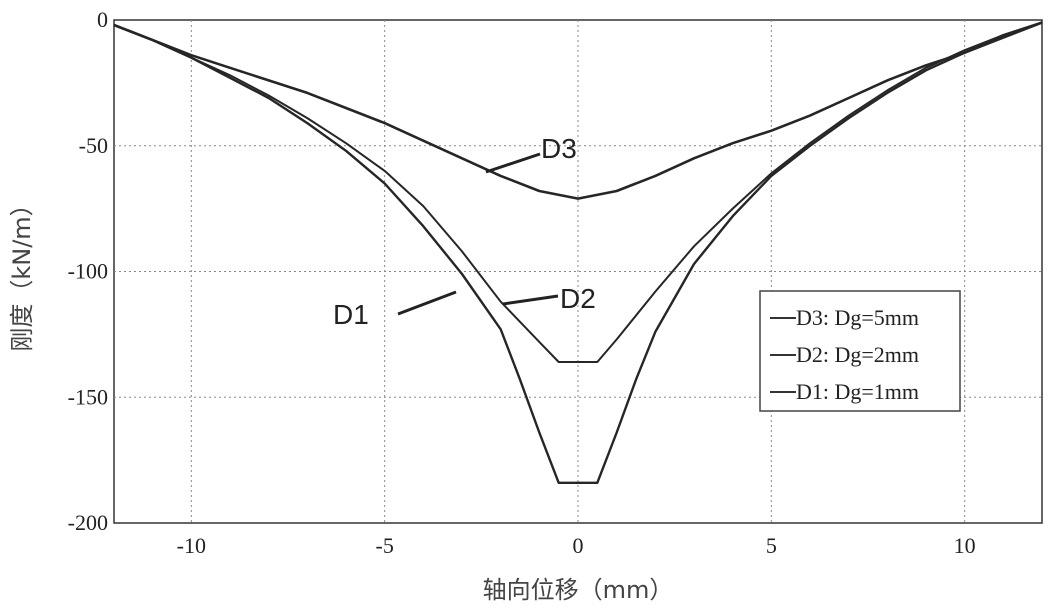 This screenshot has height=606, width=1047. What do you see at coordinates (857, 391) in the screenshot?
I see `legend-label-d1: D1: Dg=1mm` at bounding box center [857, 391].